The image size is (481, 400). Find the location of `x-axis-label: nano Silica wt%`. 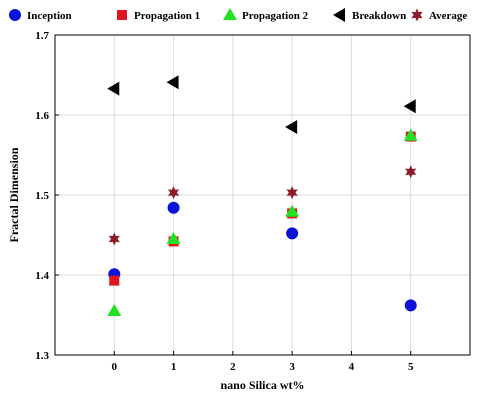

x-axis-label: nano Silica wt% is located at coordinates (262, 385).